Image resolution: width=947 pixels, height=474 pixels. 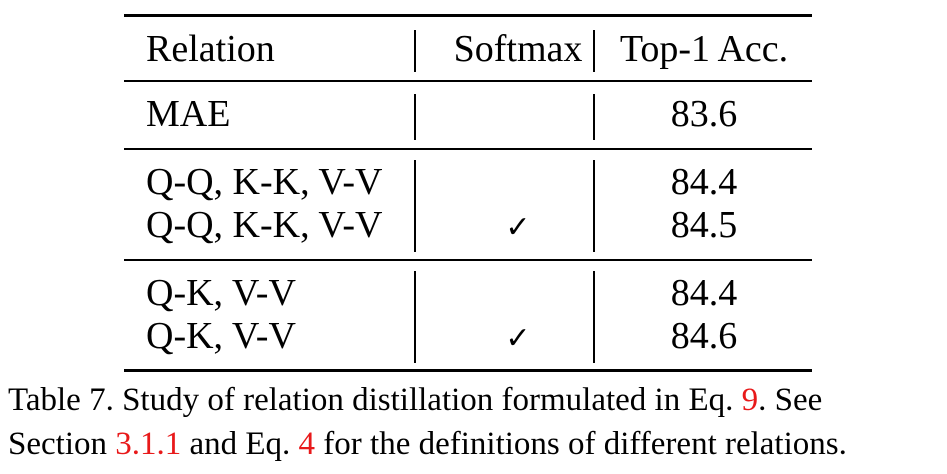 What do you see at coordinates (704, 114) in the screenshot?
I see `row-accuracy: 83.6` at bounding box center [704, 114].